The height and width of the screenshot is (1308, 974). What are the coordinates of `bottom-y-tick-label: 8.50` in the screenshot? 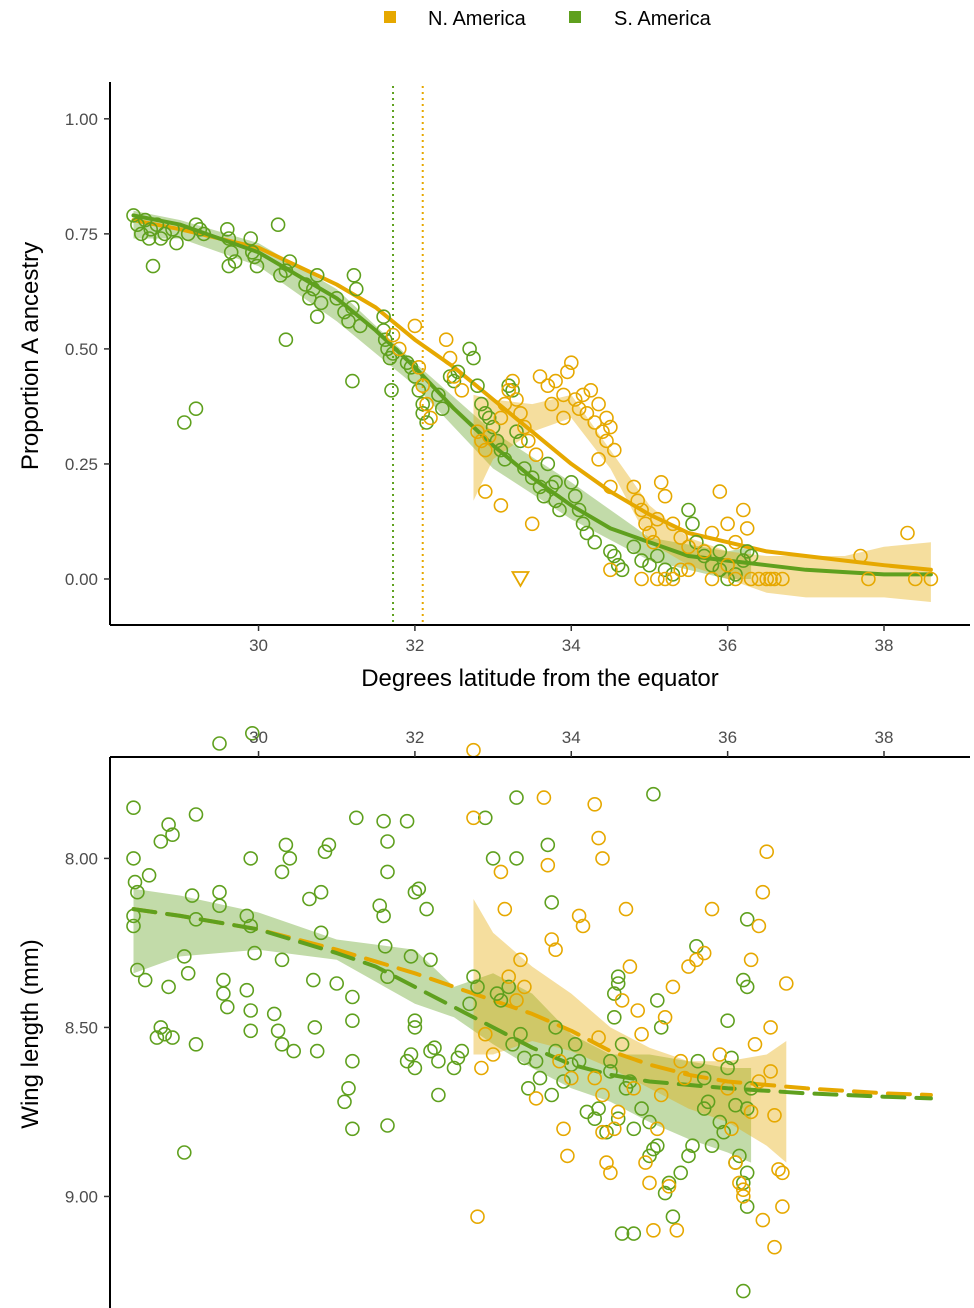 It's located at (81, 1027).